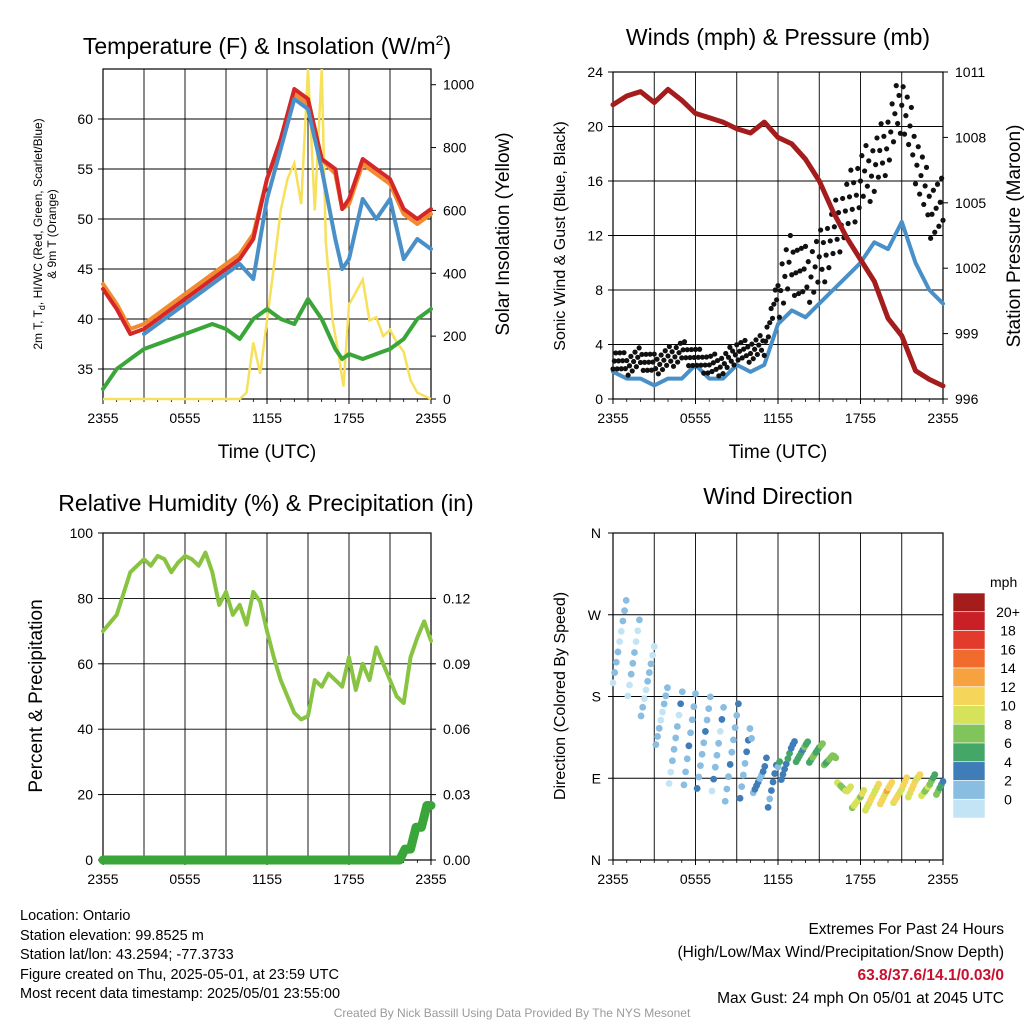 The height and width of the screenshot is (1024, 1024). I want to click on temperature-x-ticks: 2355 0555 1155 1755 2355, so click(267, 412).